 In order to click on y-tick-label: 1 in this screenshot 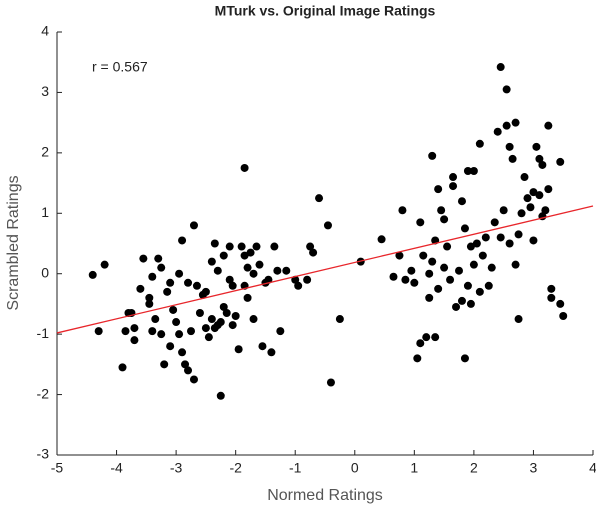, I will do `click(45, 212)`.